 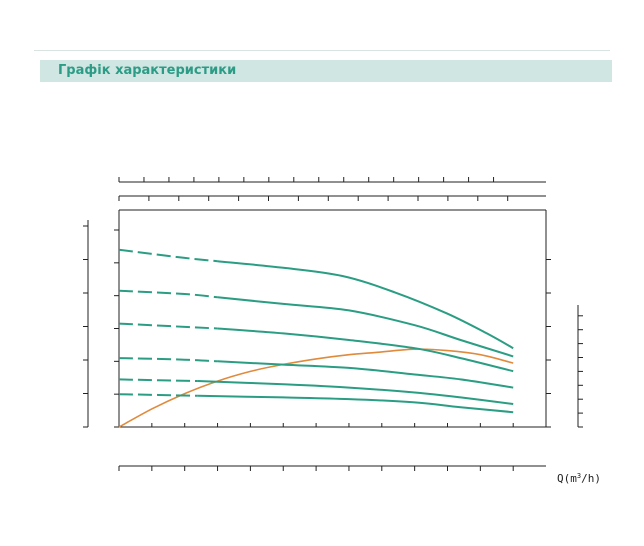 I want to click on m3h-axis-label: Q(m3/h), so click(x=579, y=478).